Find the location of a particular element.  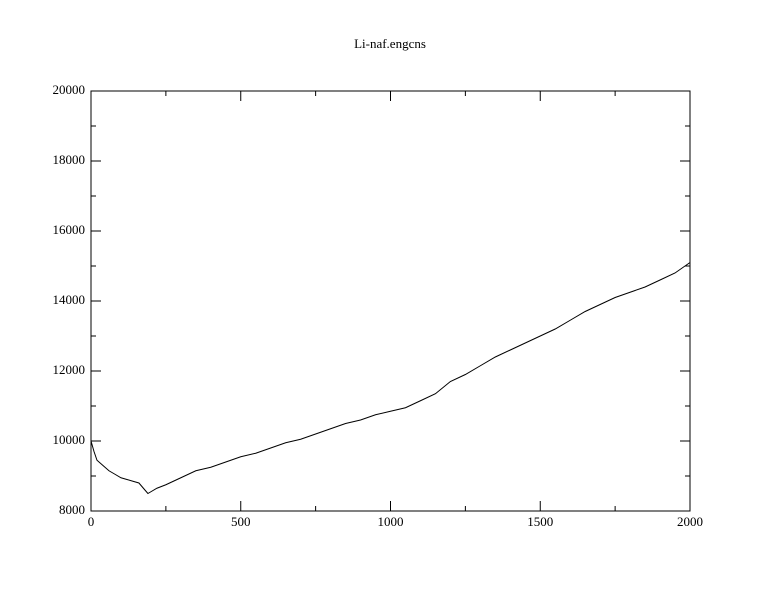

y-tick-label: 14000 is located at coordinates (69, 299).